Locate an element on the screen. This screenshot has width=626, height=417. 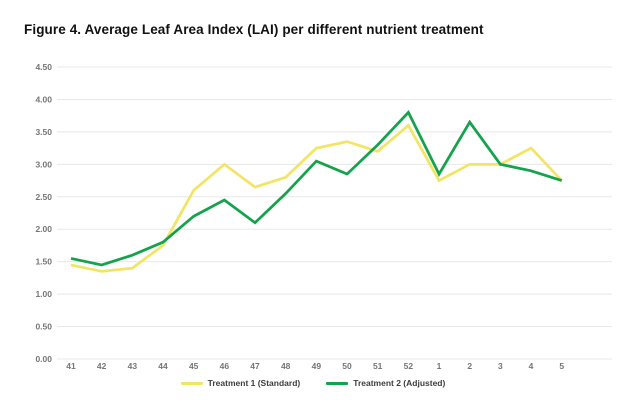
legend-item-treatment-2: Treatment 2 (Adjusted) is located at coordinates (385, 383).